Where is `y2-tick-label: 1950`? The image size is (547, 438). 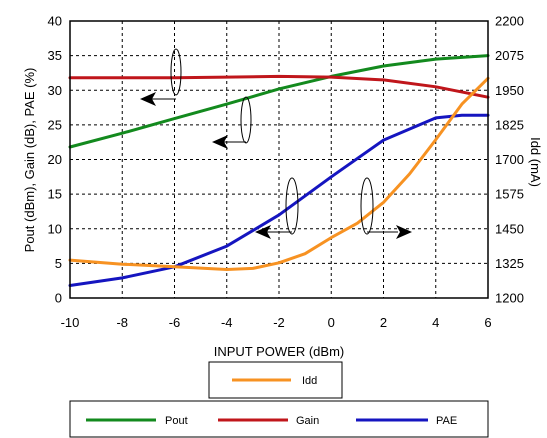 y2-tick-label: 1950 is located at coordinates (509, 90).